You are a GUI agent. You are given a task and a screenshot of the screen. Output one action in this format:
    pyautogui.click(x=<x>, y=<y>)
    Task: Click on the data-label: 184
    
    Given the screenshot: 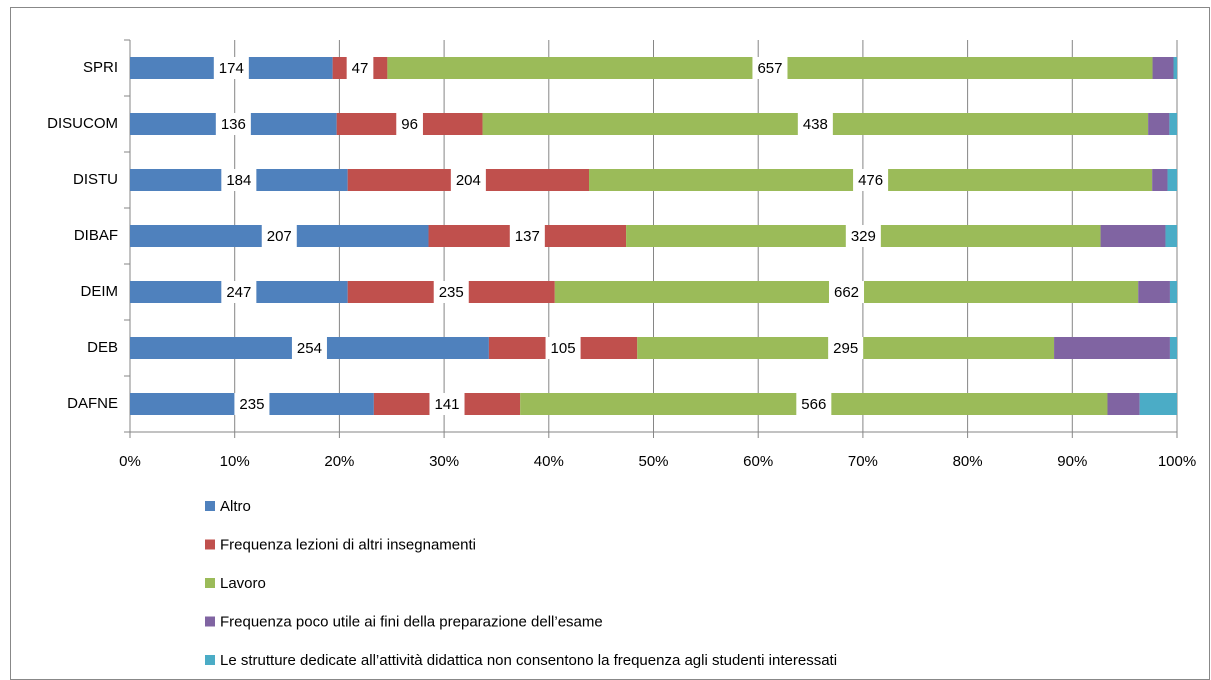 What is the action you would take?
    pyautogui.click(x=238, y=180)
    